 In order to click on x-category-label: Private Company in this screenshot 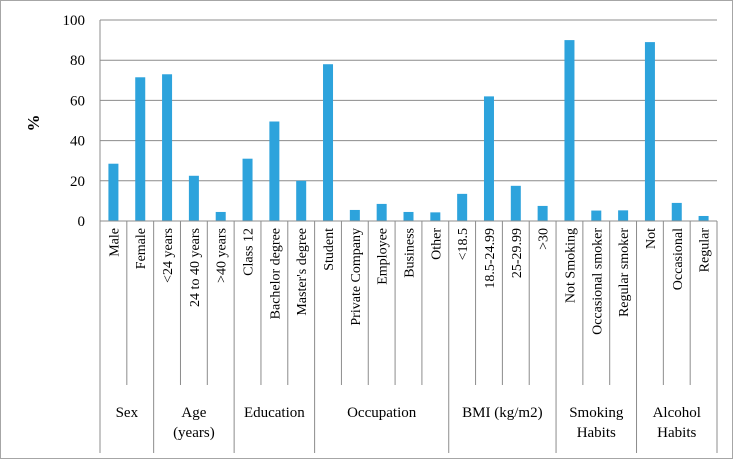, I will do `click(356, 277)`.